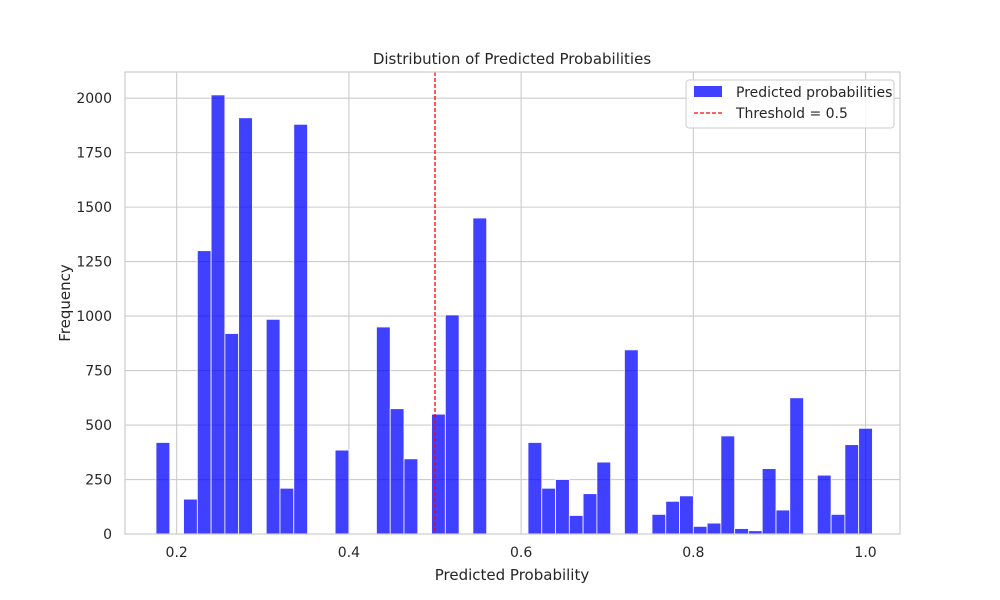  I want to click on y-tick-label: 1000, so click(94, 317).